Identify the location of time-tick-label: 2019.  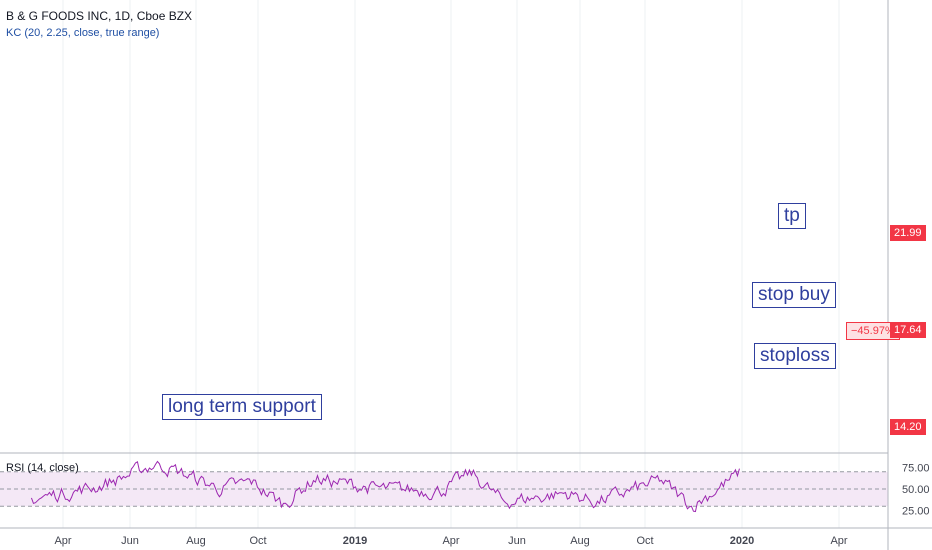
(355, 541).